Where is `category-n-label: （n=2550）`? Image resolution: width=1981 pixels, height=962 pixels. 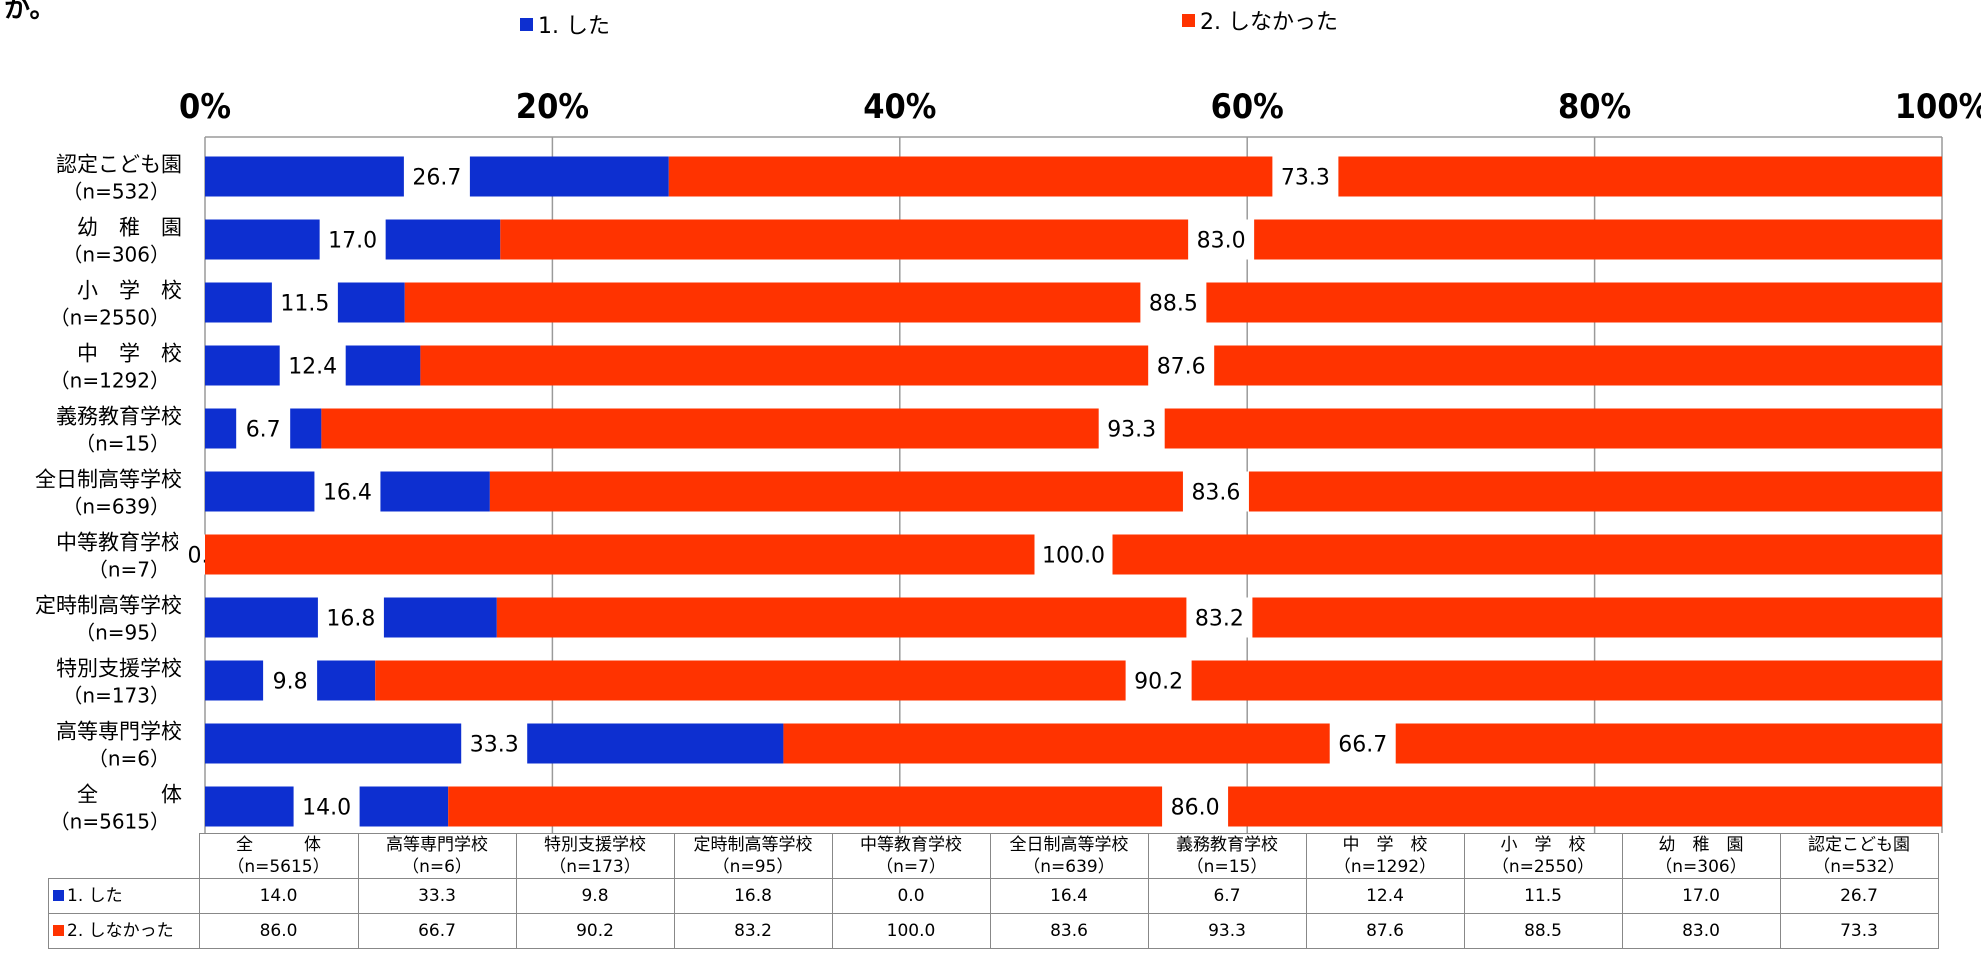
category-n-label: （n=2550） is located at coordinates (110, 318).